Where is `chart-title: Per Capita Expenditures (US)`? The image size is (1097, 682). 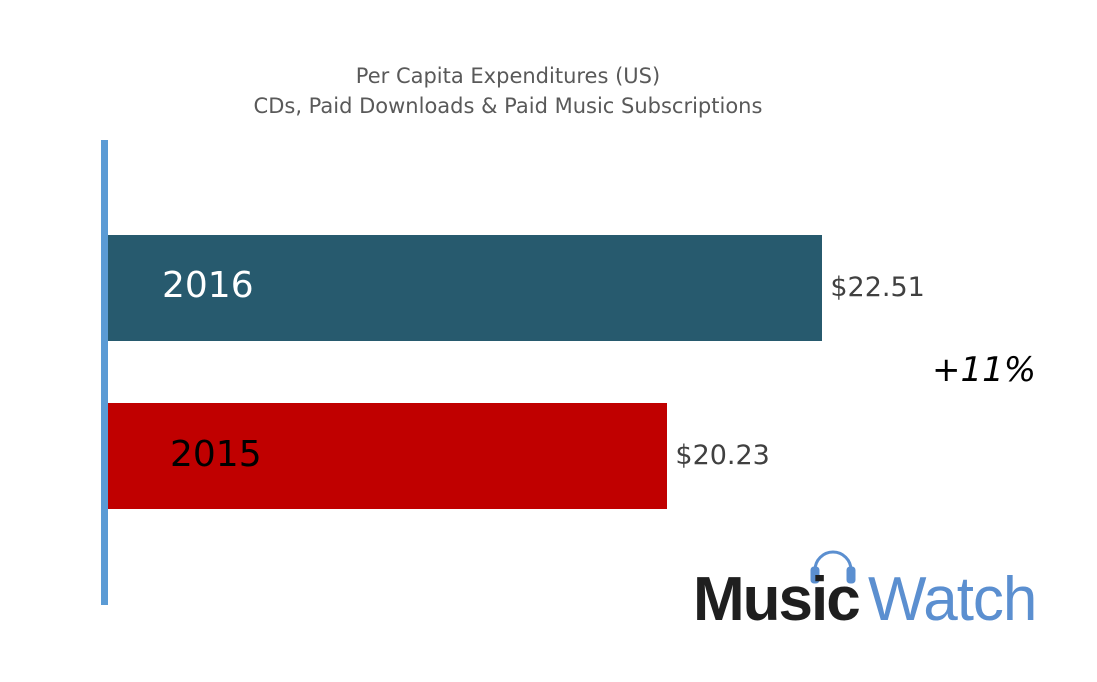
chart-title: Per Capita Expenditures (US) is located at coordinates (508, 76).